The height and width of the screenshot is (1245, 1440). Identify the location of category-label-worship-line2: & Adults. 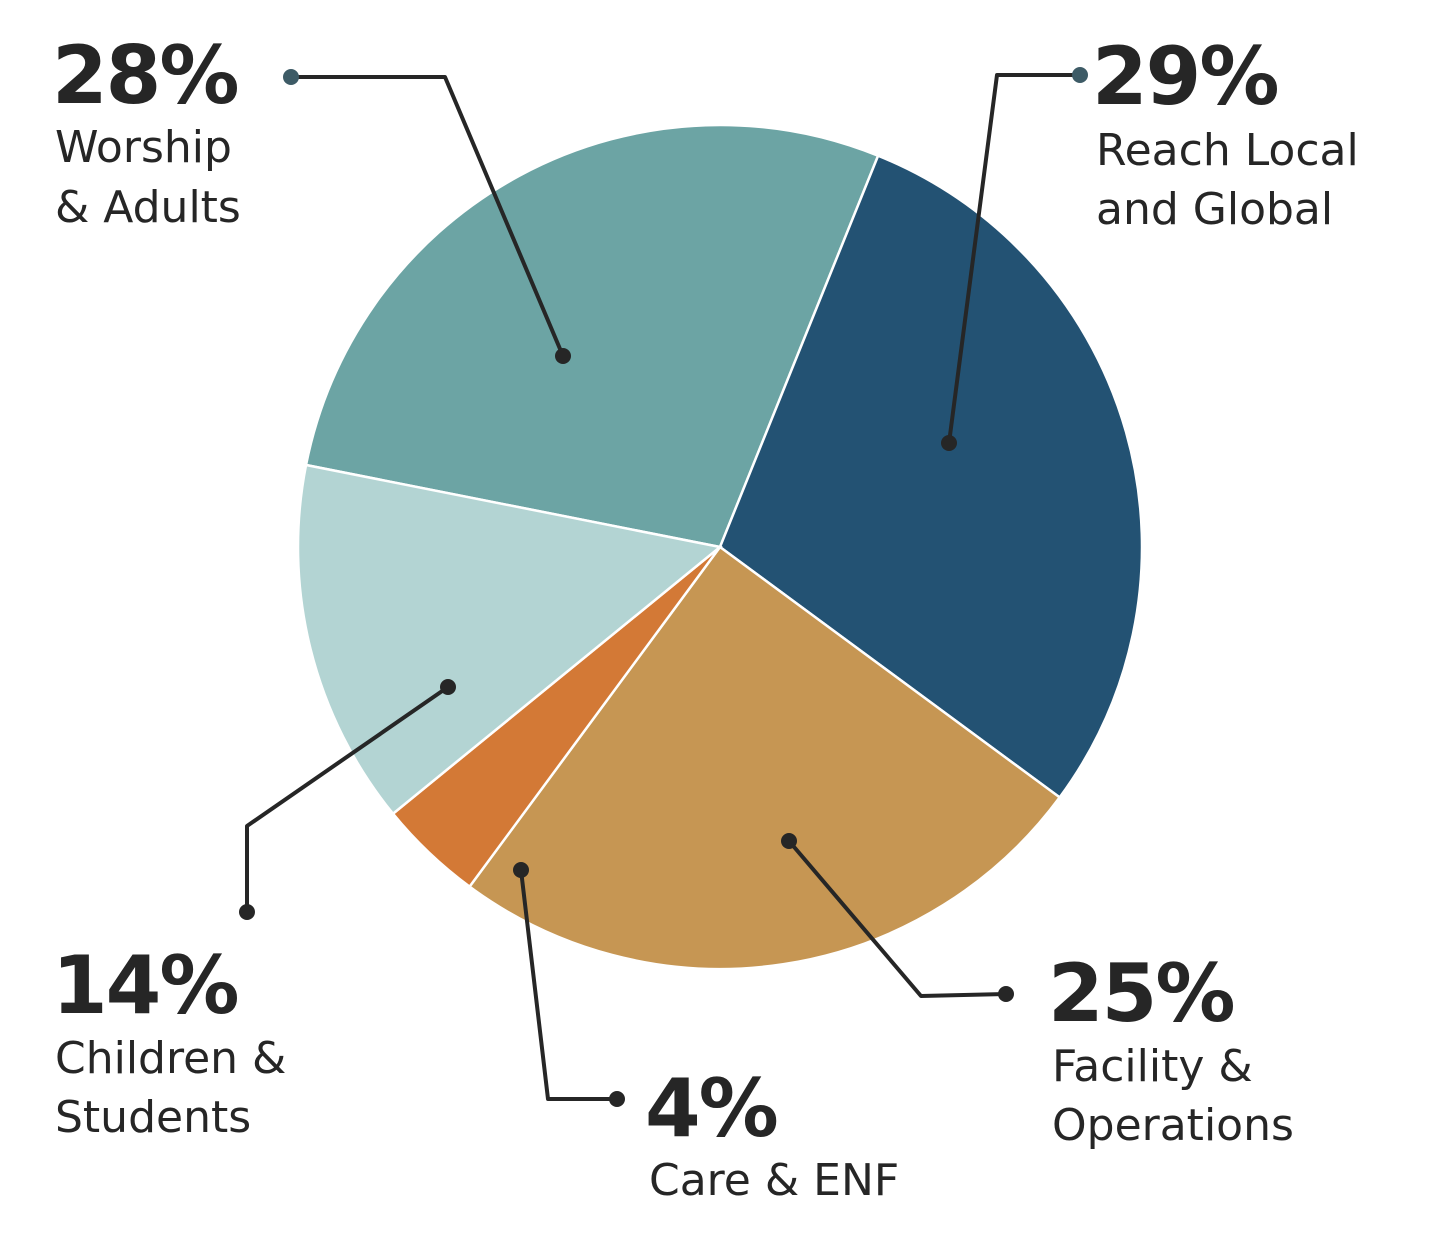
(148, 207).